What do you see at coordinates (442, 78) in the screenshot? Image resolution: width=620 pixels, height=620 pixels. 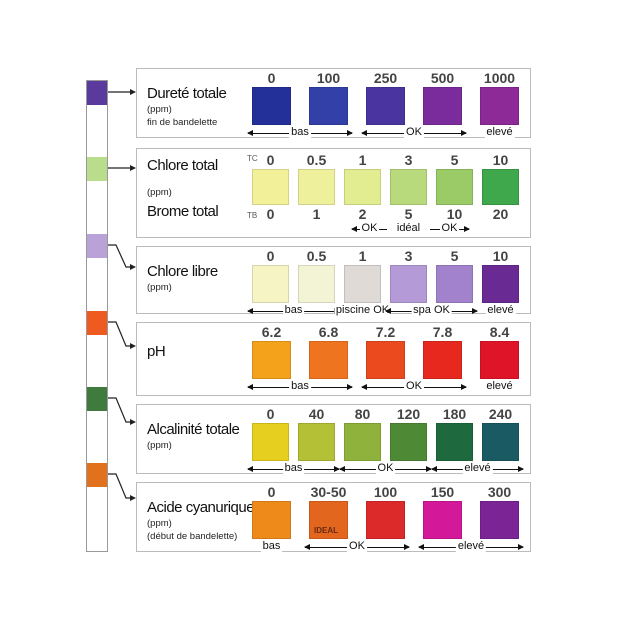 I see `value-label: 500` at bounding box center [442, 78].